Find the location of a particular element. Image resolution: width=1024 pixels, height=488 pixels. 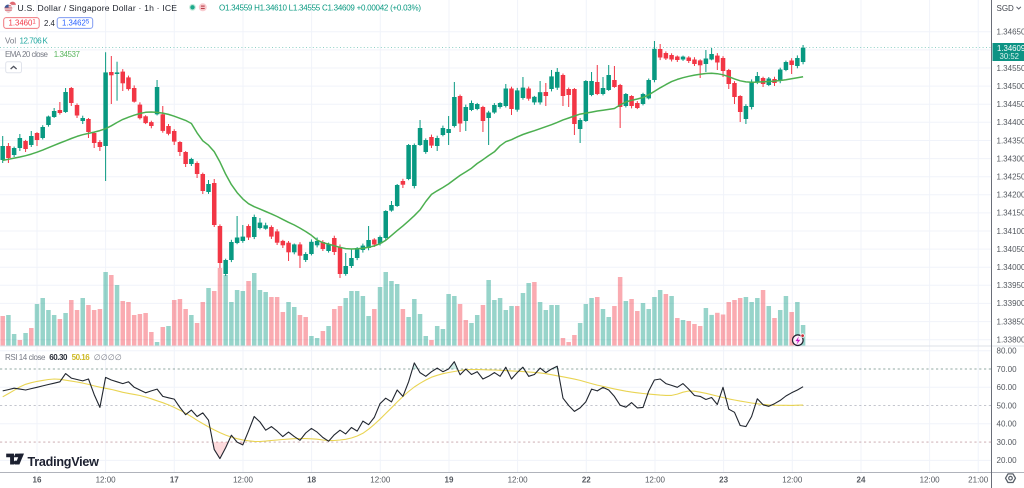

svg-text: 1.34250 is located at coordinates (1010, 177).